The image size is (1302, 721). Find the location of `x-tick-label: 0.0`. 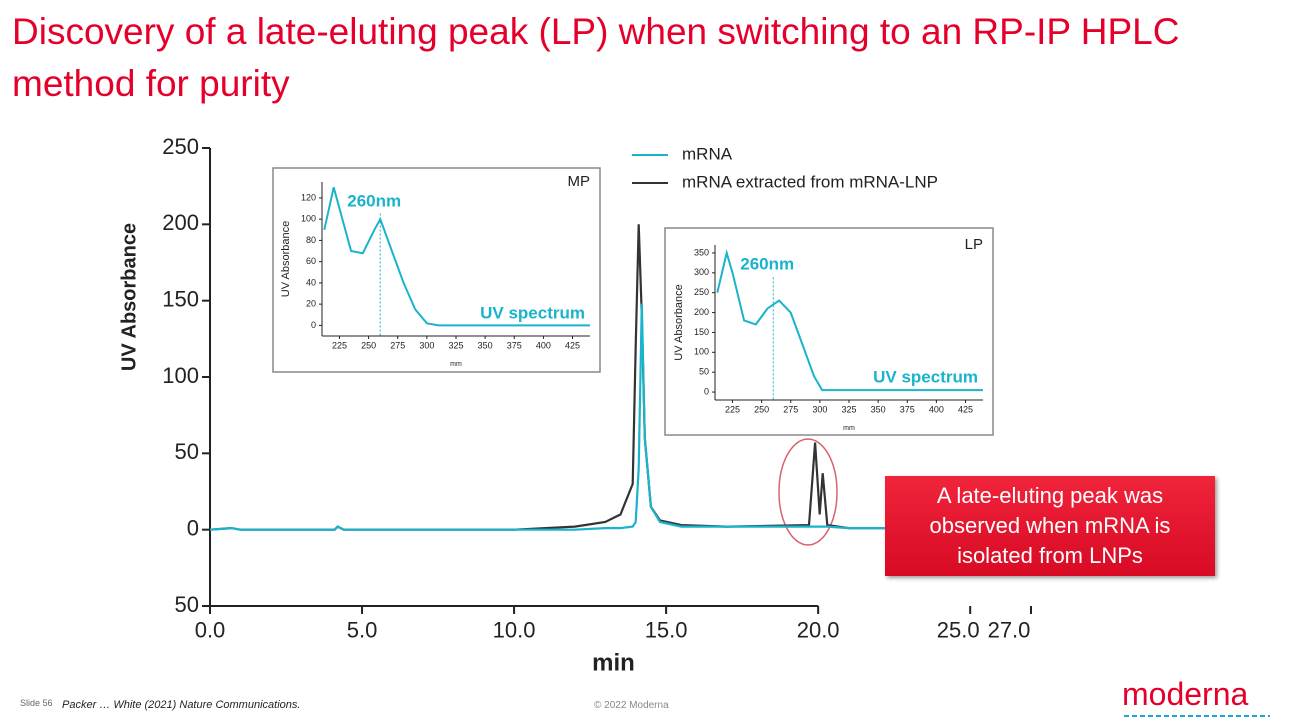

x-tick-label: 0.0 is located at coordinates (210, 629).